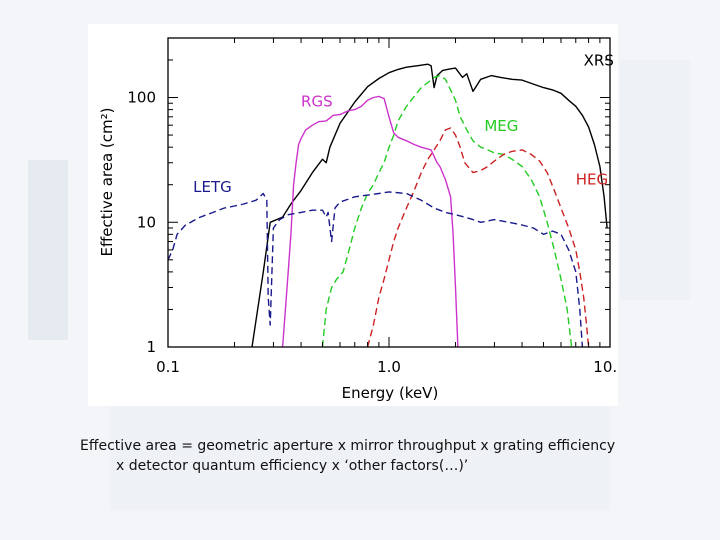  Describe the element at coordinates (390, 393) in the screenshot. I see `x-axis-label: Energy (keV)` at that location.